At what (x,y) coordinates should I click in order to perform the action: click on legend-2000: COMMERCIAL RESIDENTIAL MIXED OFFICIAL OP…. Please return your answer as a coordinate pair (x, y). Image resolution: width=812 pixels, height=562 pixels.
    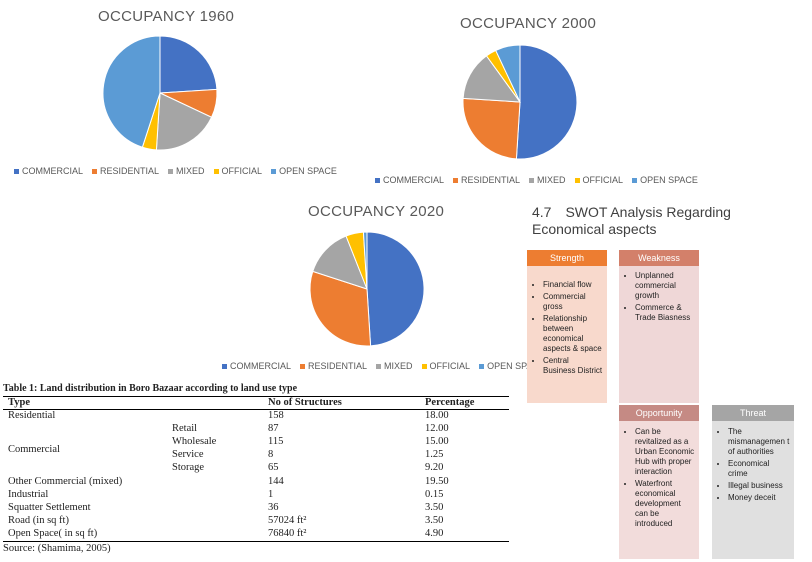
    Looking at the image, I should click on (536, 180).